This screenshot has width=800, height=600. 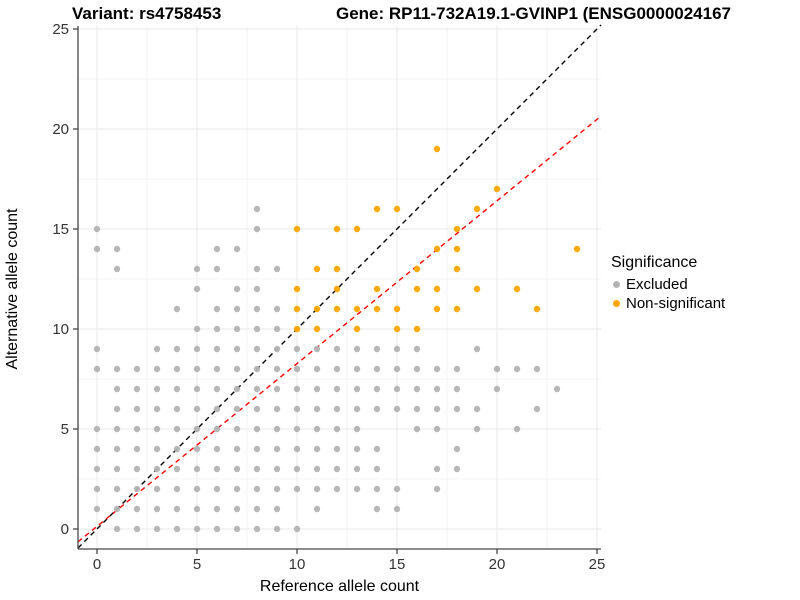 What do you see at coordinates (297, 564) in the screenshot?
I see `x-tick-label: 10` at bounding box center [297, 564].